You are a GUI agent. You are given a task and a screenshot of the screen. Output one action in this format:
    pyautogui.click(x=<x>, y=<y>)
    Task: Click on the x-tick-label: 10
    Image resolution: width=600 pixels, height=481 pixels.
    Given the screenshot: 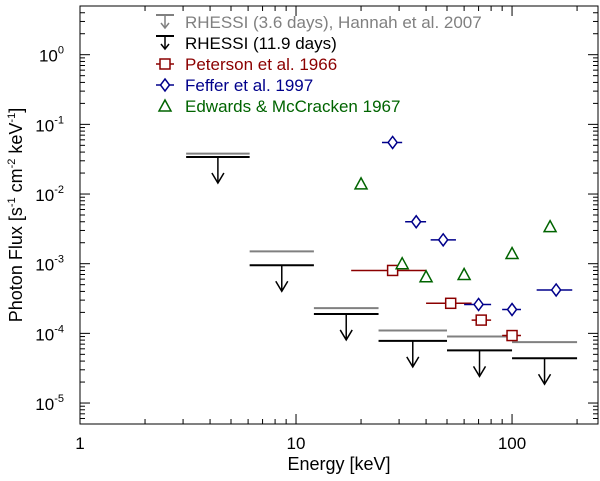 What is the action you would take?
    pyautogui.click(x=296, y=443)
    